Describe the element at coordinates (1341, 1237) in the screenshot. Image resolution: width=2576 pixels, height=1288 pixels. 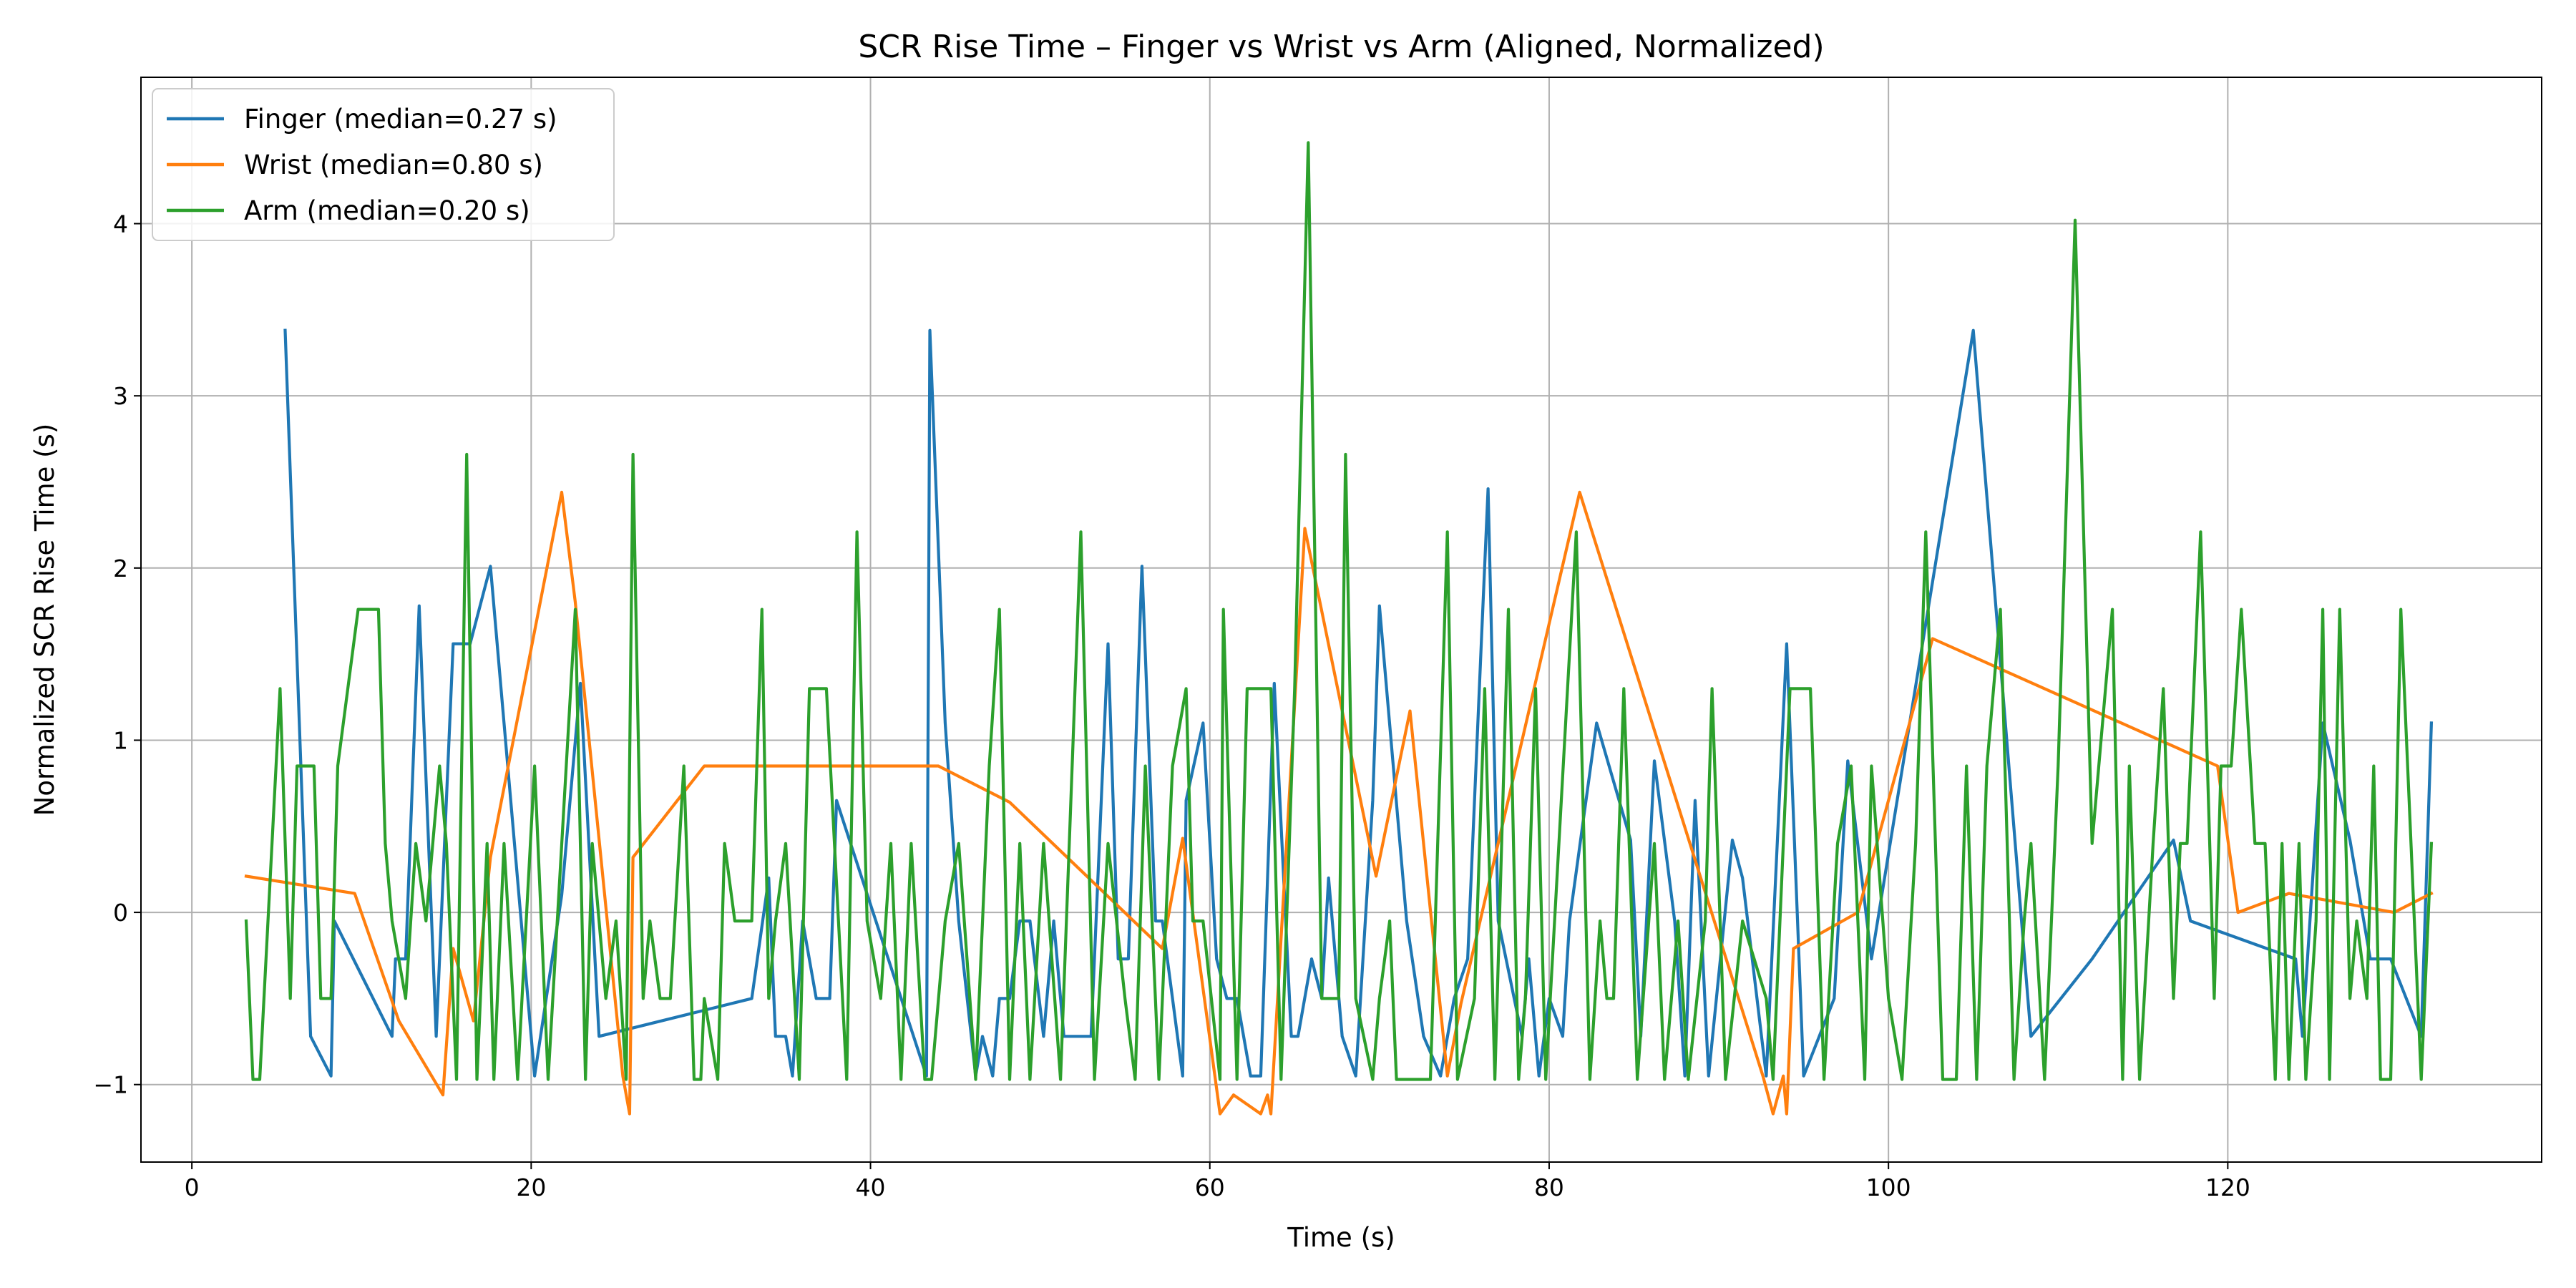
I see `x-axis-title: Time (s)` at that location.